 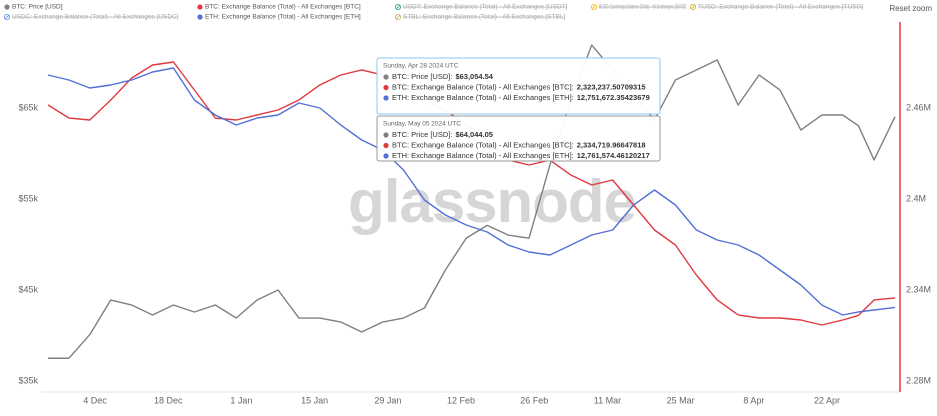 What do you see at coordinates (28, 380) in the screenshot?
I see `y-tick-label: $35k` at bounding box center [28, 380].